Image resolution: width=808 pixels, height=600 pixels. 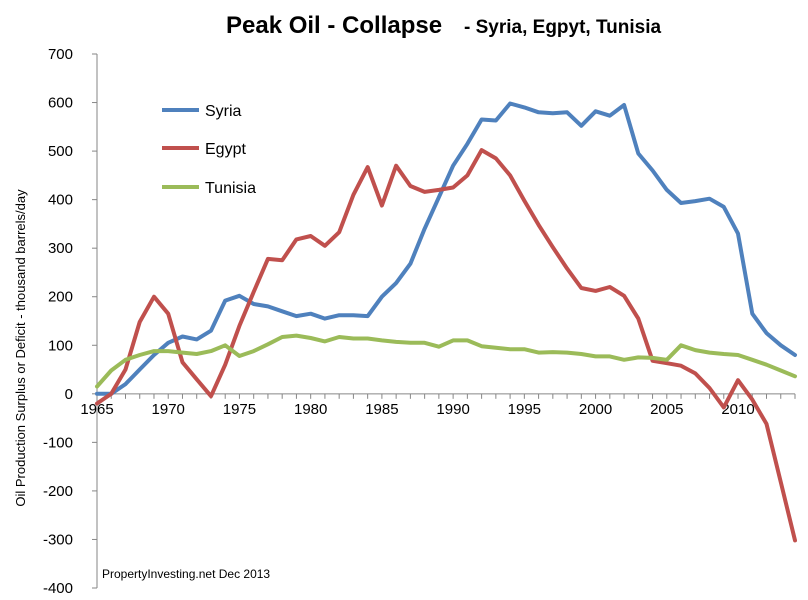 I want to click on y-tick-label: -200, so click(x=58, y=491).